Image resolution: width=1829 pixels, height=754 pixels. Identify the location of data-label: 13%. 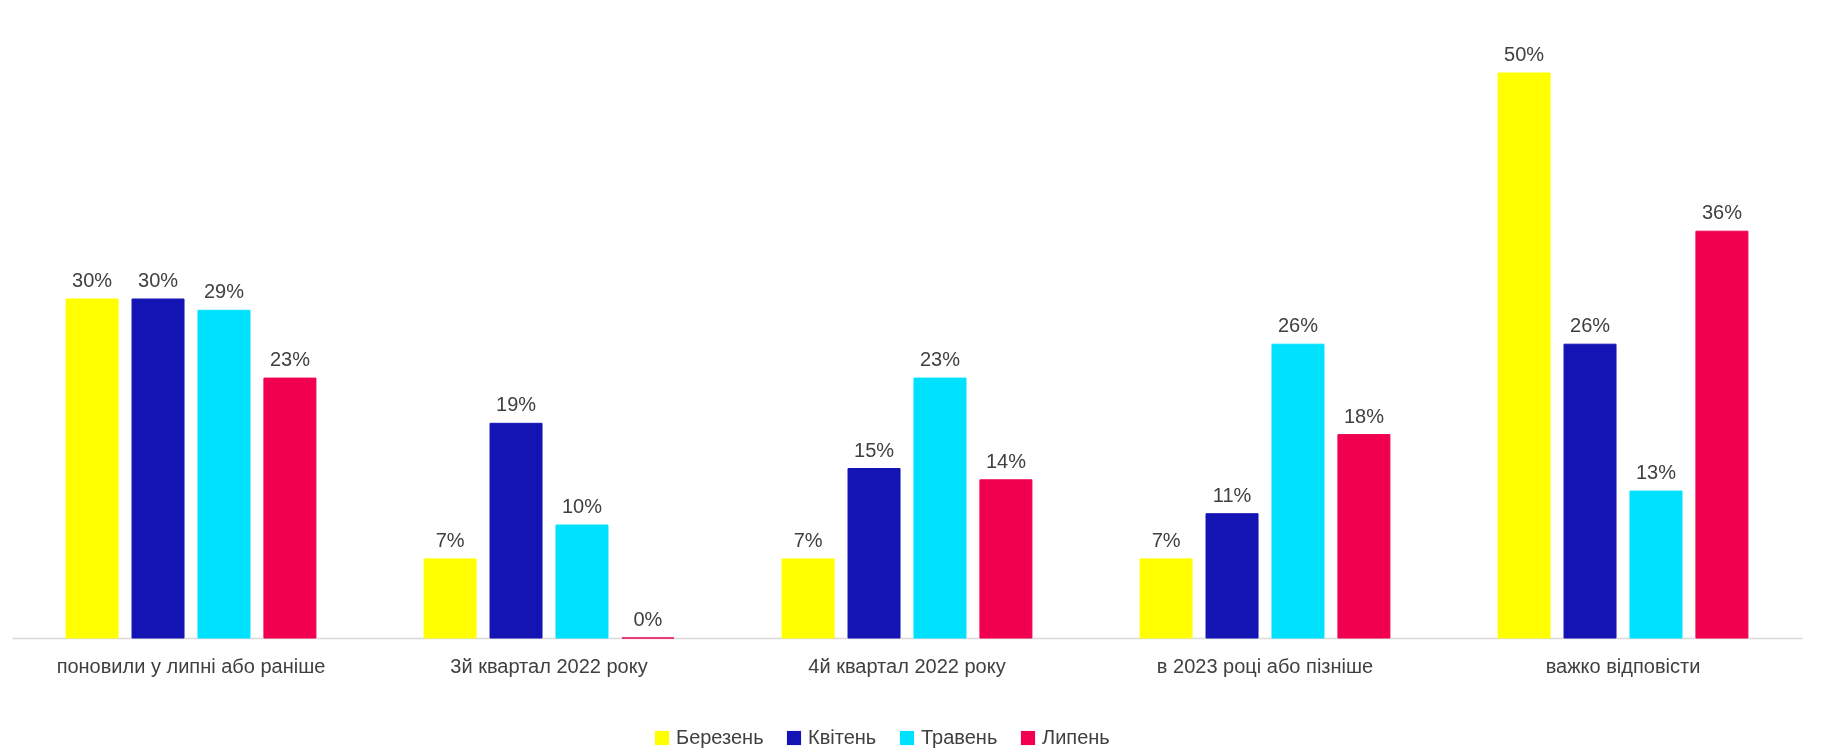
(1656, 472).